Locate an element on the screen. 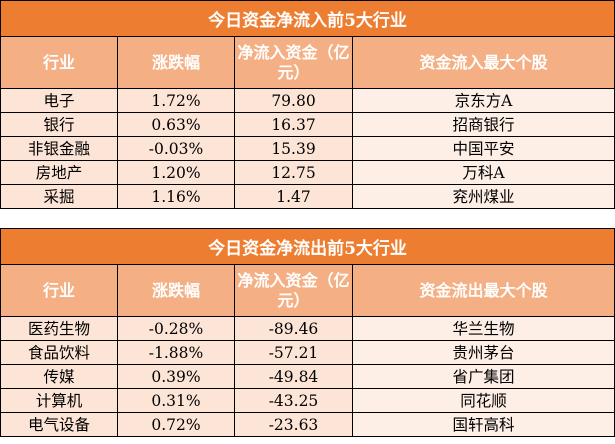 The width and height of the screenshot is (615, 444). industry-cell: 采掘 is located at coordinates (59, 196).